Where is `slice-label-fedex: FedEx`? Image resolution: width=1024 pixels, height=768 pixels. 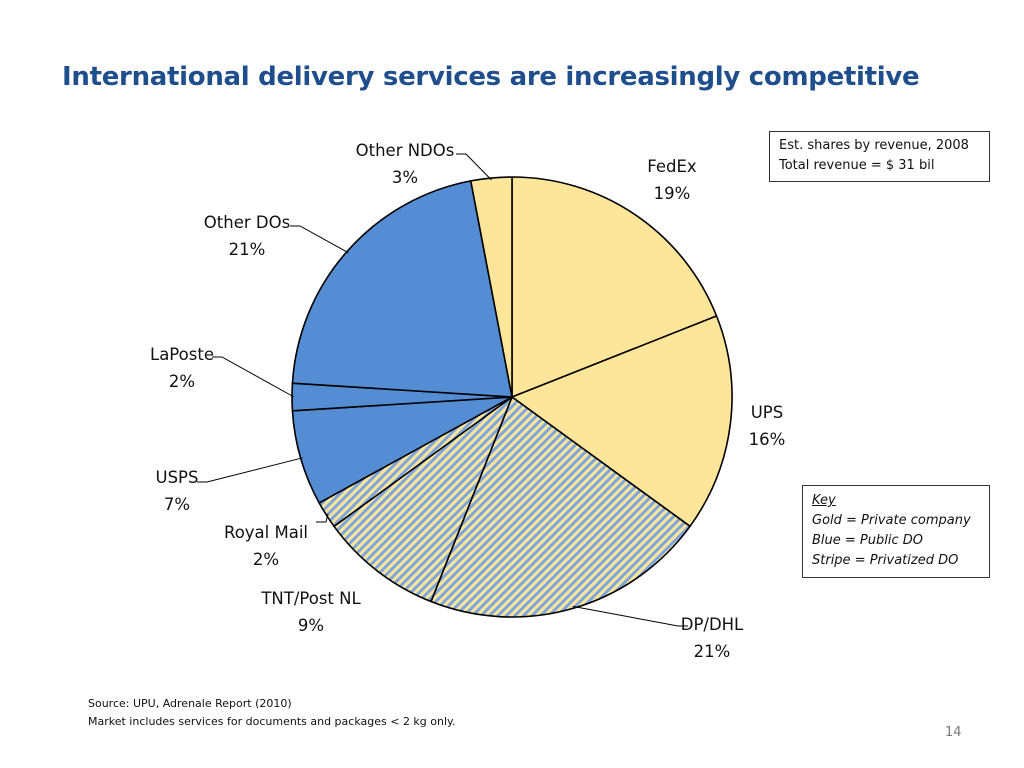
slice-label-fedex: FedEx is located at coordinates (672, 166).